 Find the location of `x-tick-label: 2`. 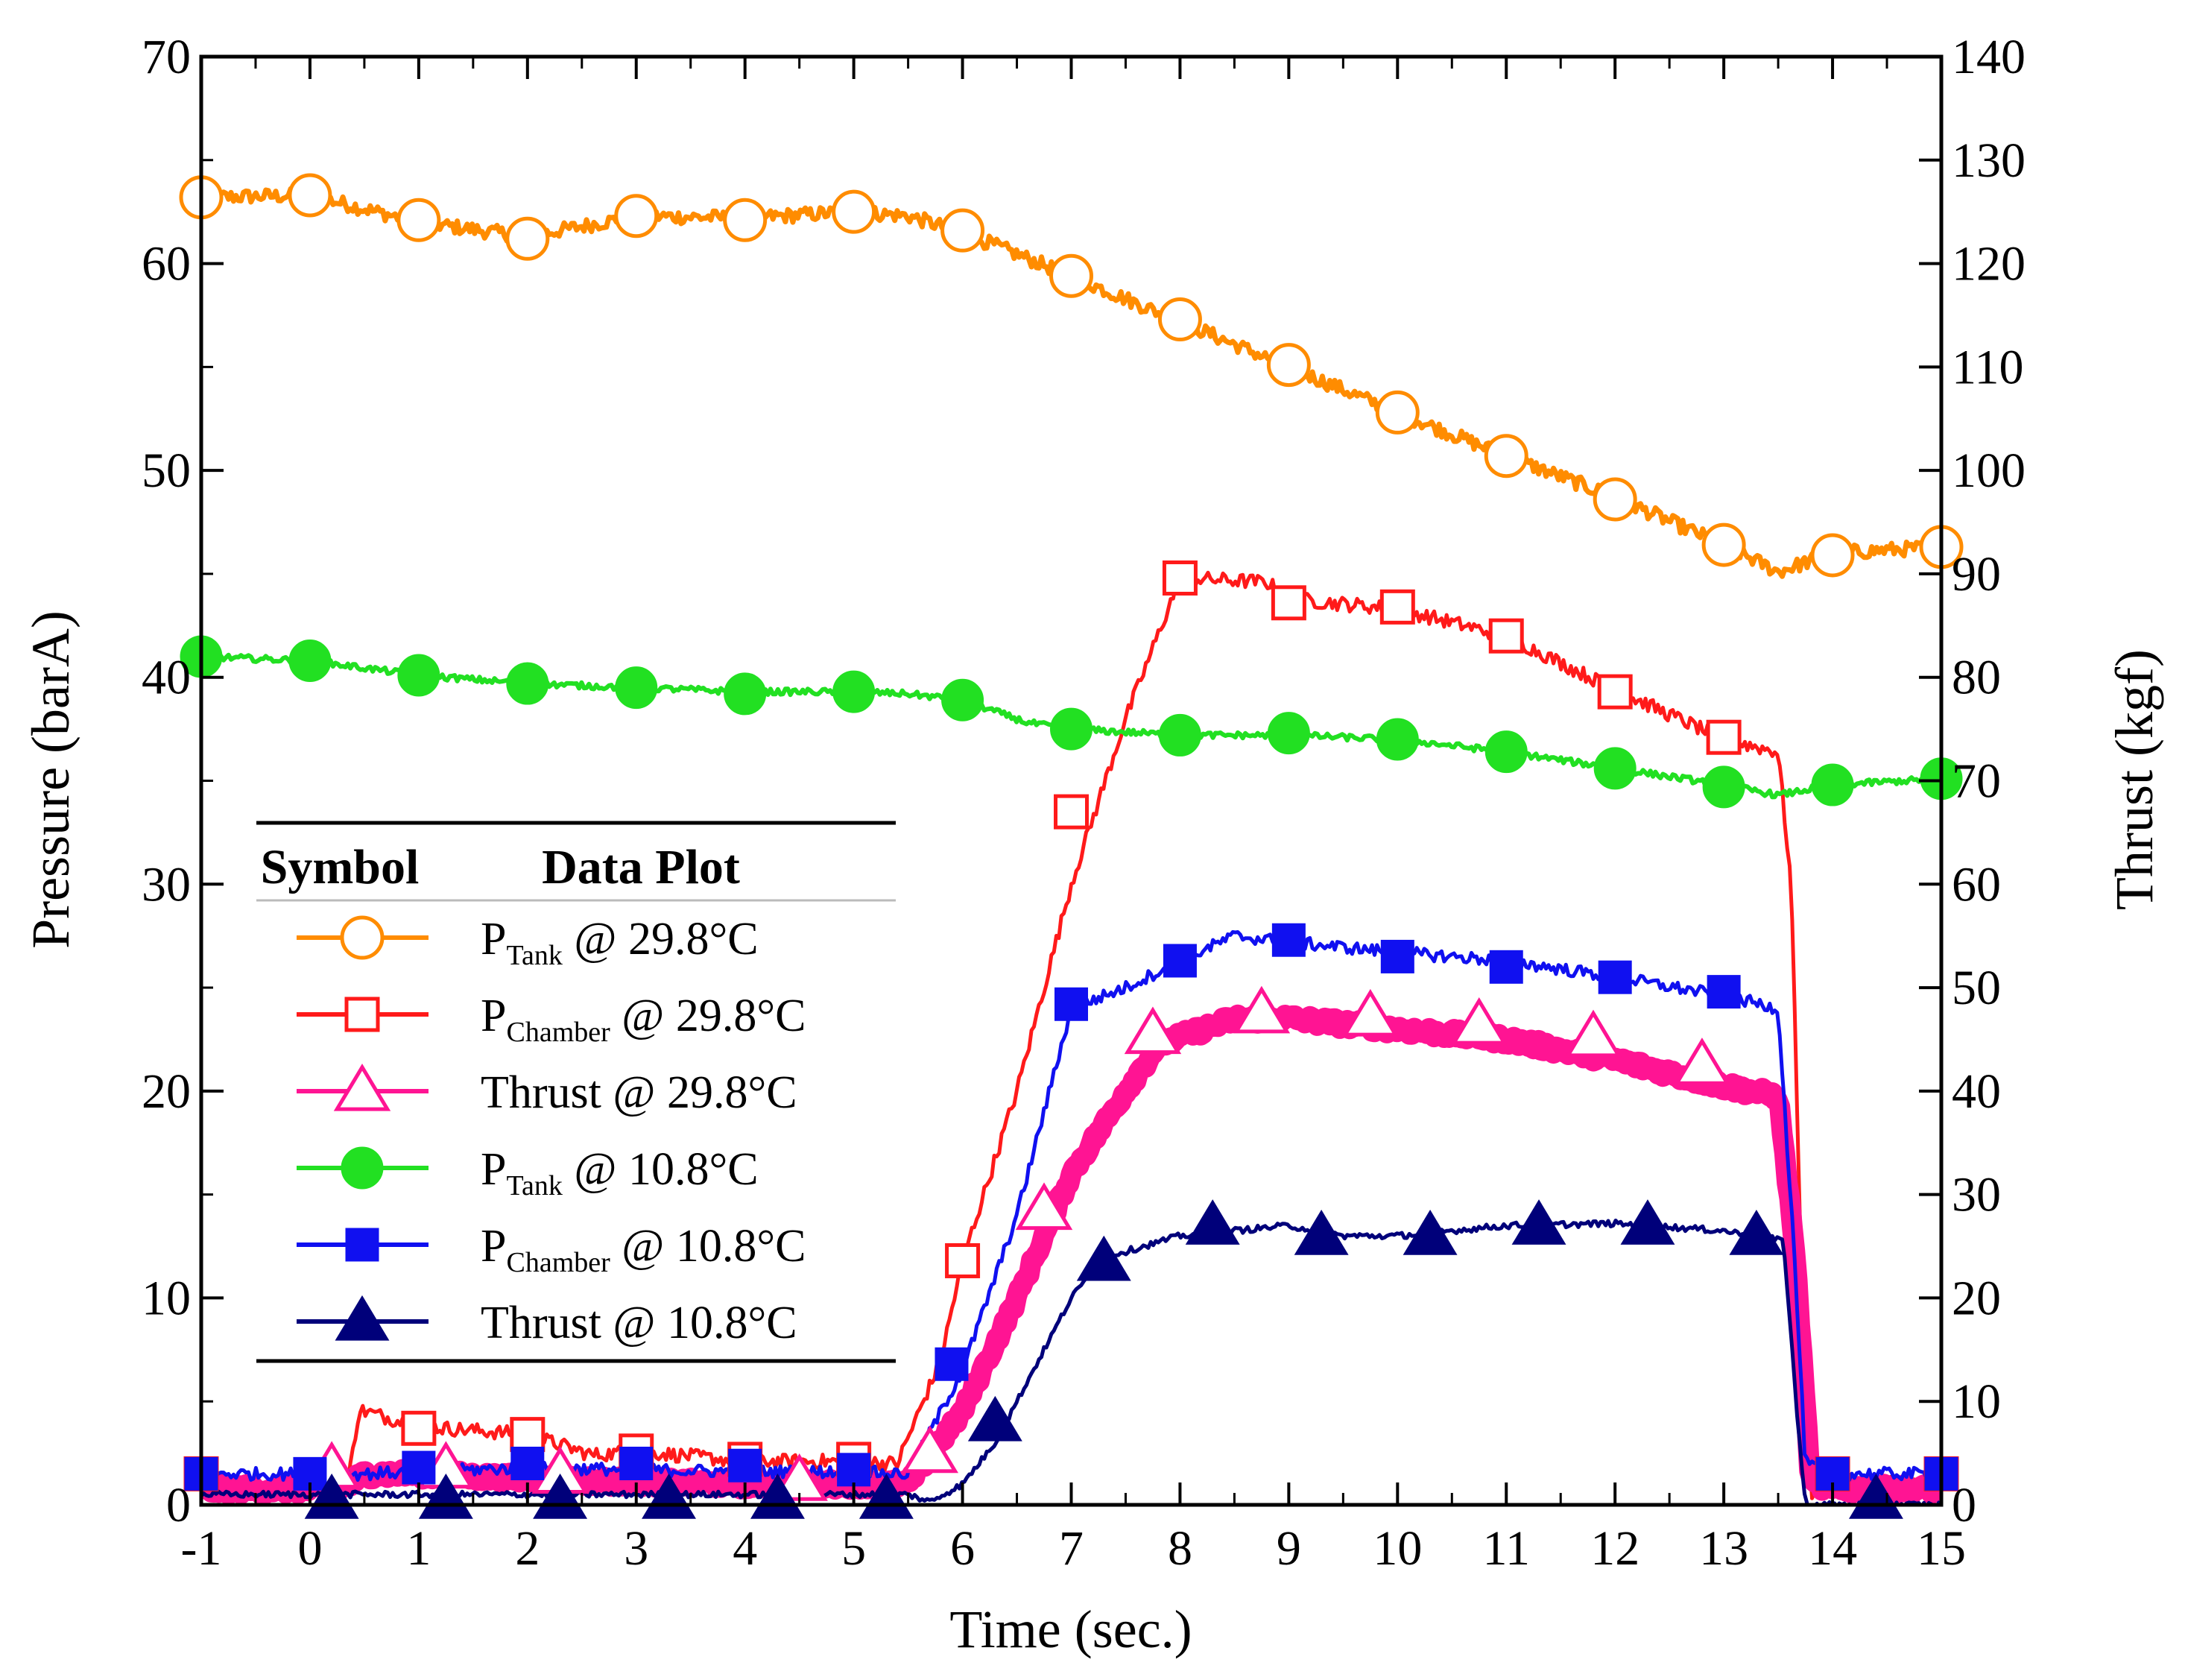

x-tick-label: 2 is located at coordinates (527, 1548).